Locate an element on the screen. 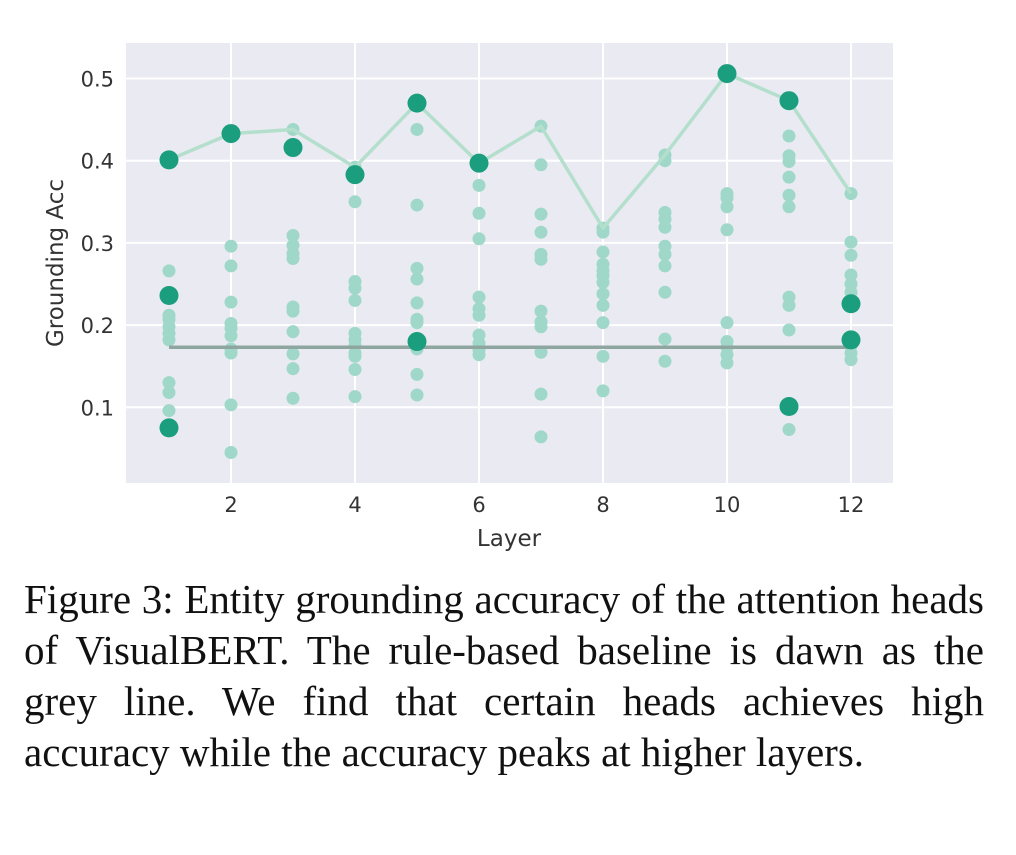 This screenshot has width=1016, height=855. y-tick-label: 0.3 is located at coordinates (97, 244).